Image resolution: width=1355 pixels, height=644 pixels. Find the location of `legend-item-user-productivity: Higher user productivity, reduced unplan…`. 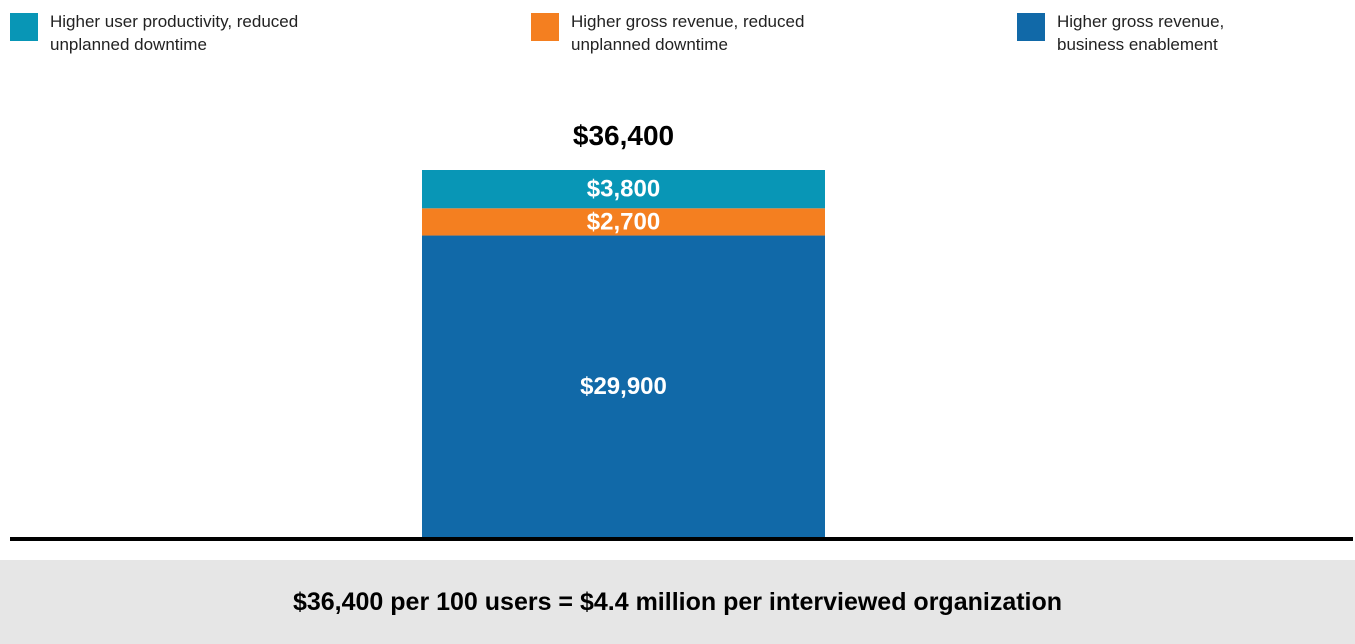

legend-item-user-productivity: Higher user productivity, reduced unplan… is located at coordinates (154, 33).